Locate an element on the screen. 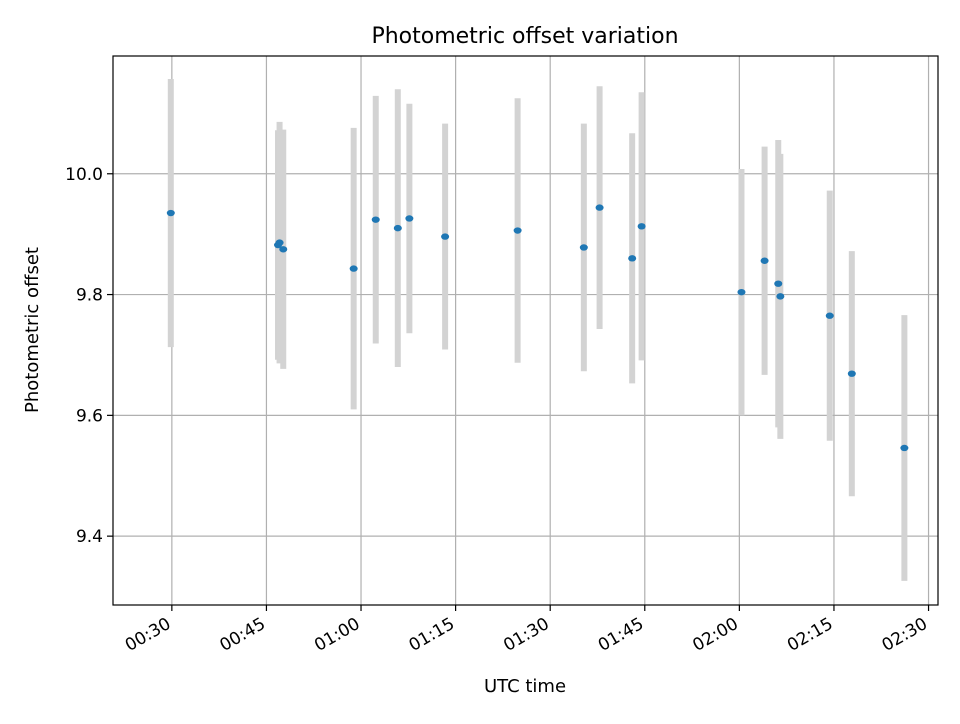 This screenshot has width=960, height=724. y-tick-label: 10.0 is located at coordinates (84, 175).